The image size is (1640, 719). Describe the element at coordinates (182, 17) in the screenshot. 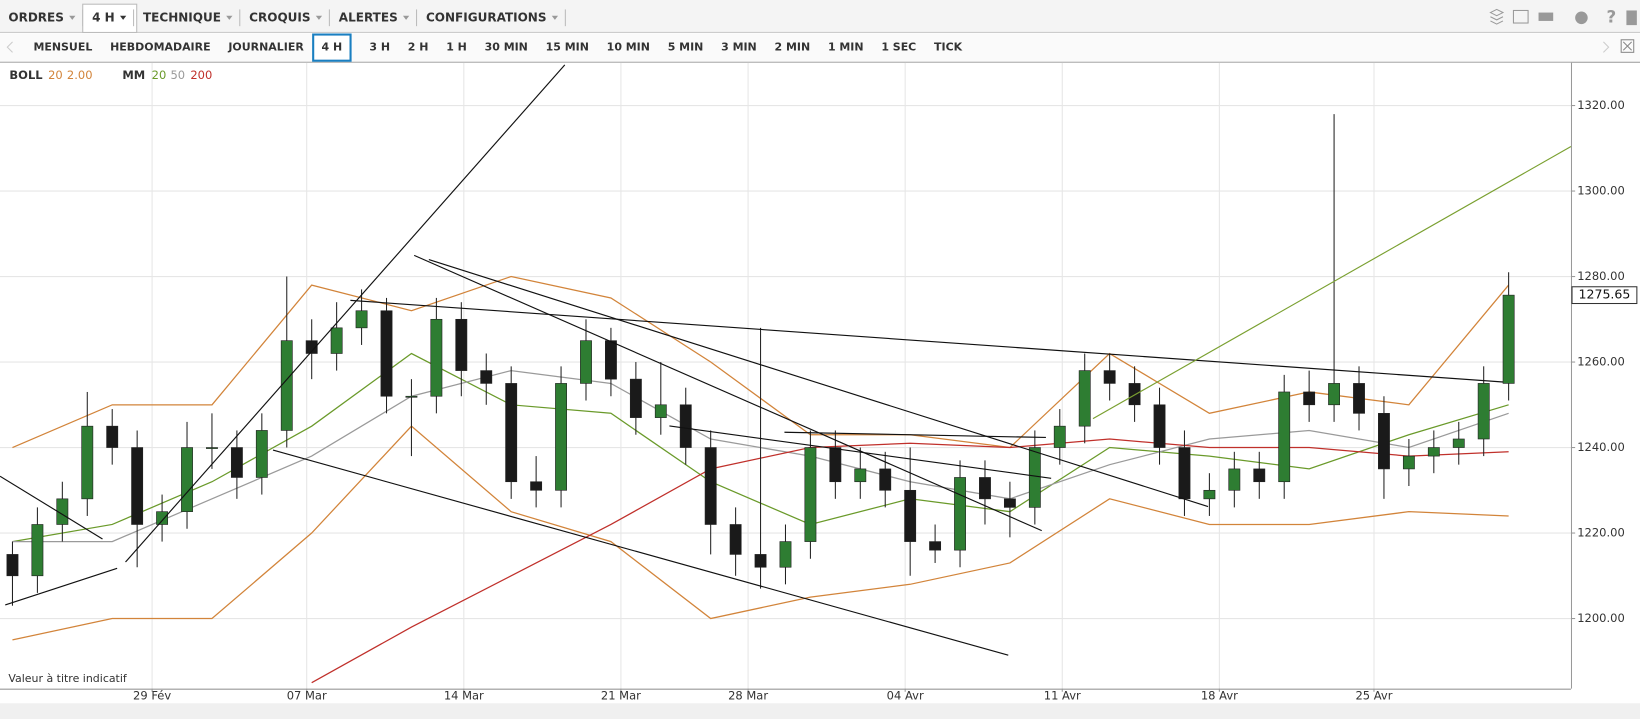

I see `menu-button: TECHNIQUE` at that location.